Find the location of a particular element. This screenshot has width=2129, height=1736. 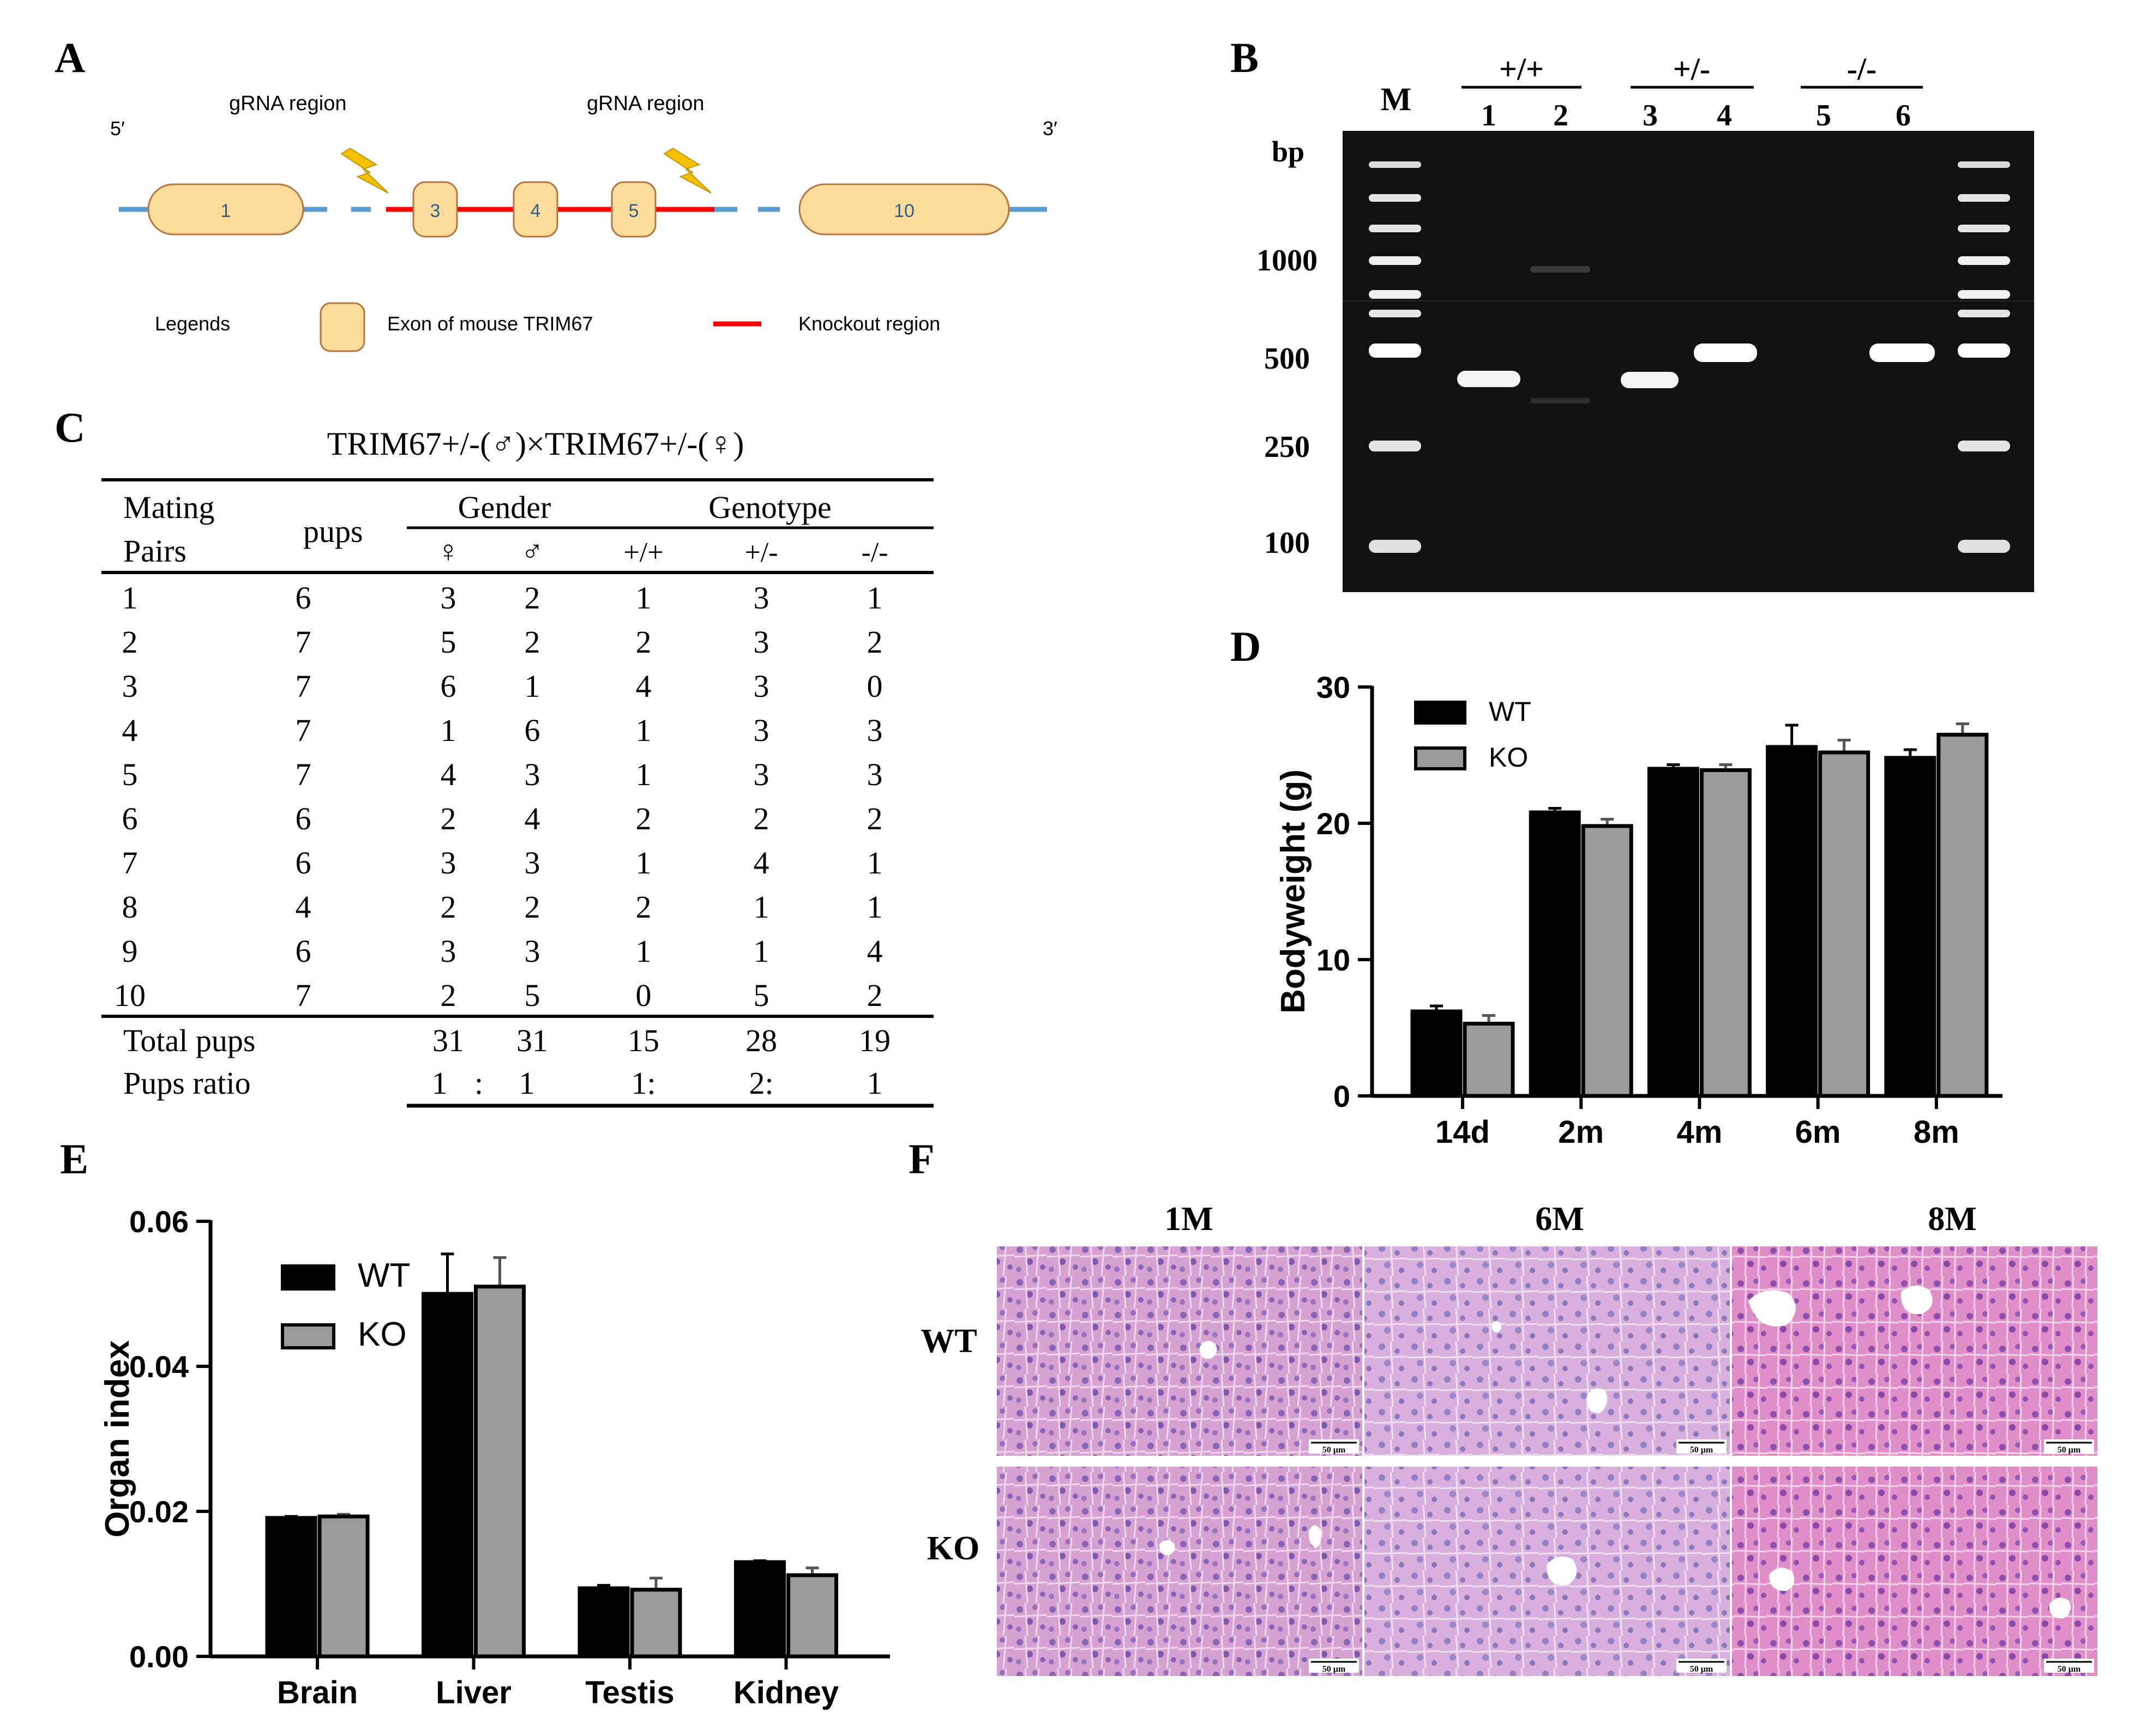

x-tick-label: 6m is located at coordinates (1818, 1132).